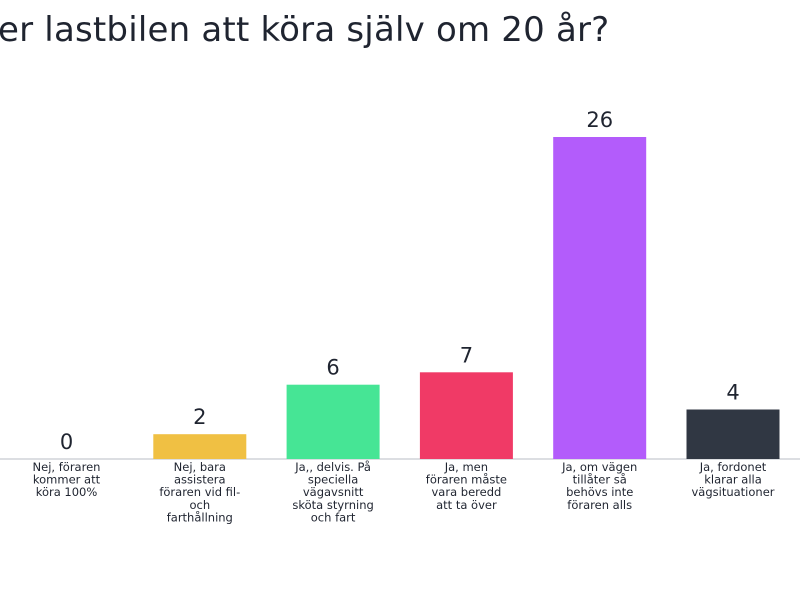 The image size is (800, 600). What do you see at coordinates (67, 467) in the screenshot?
I see `category-label-0-line-0: Nej, föraren` at bounding box center [67, 467].